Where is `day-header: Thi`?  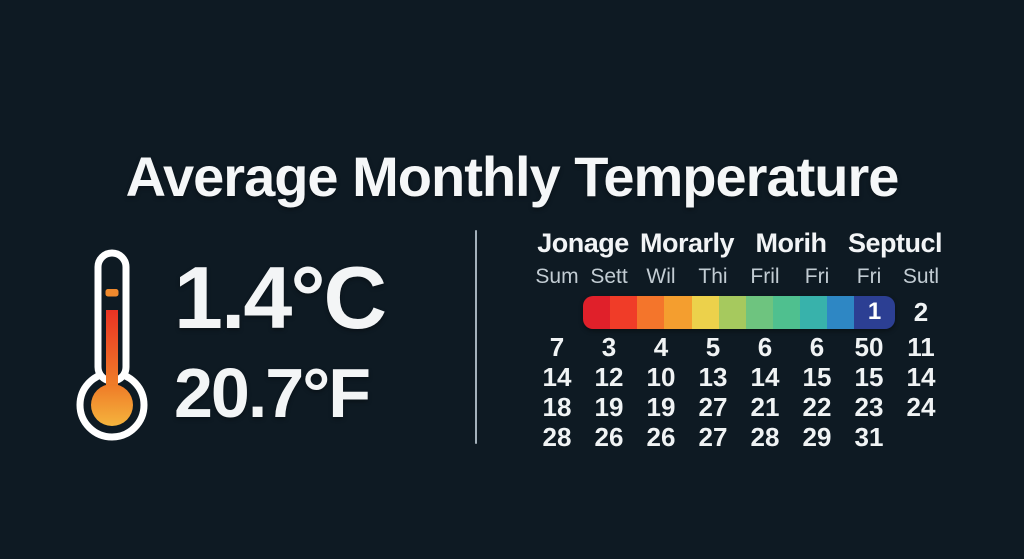
day-header: Thi is located at coordinates (713, 276).